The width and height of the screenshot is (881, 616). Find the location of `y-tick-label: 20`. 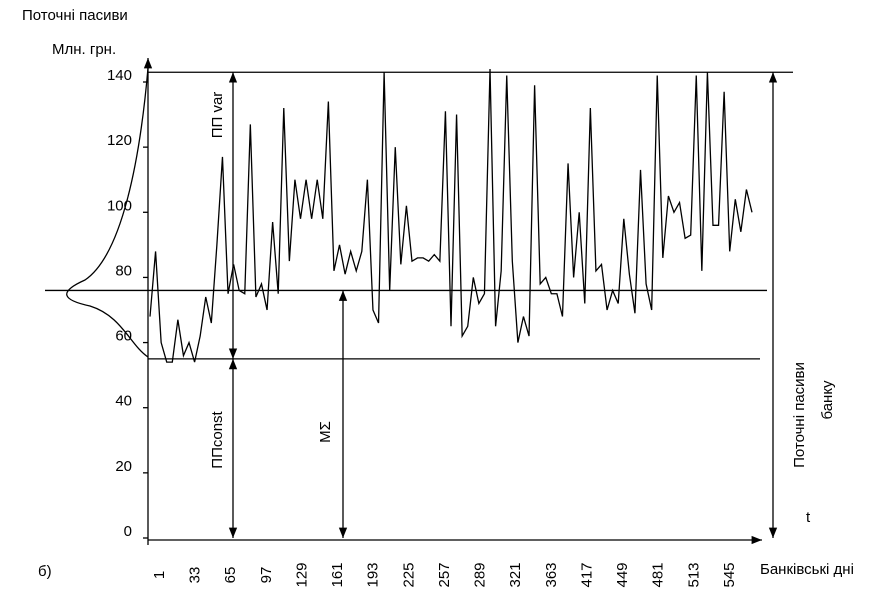

y-tick-label: 20 is located at coordinates (123, 466).